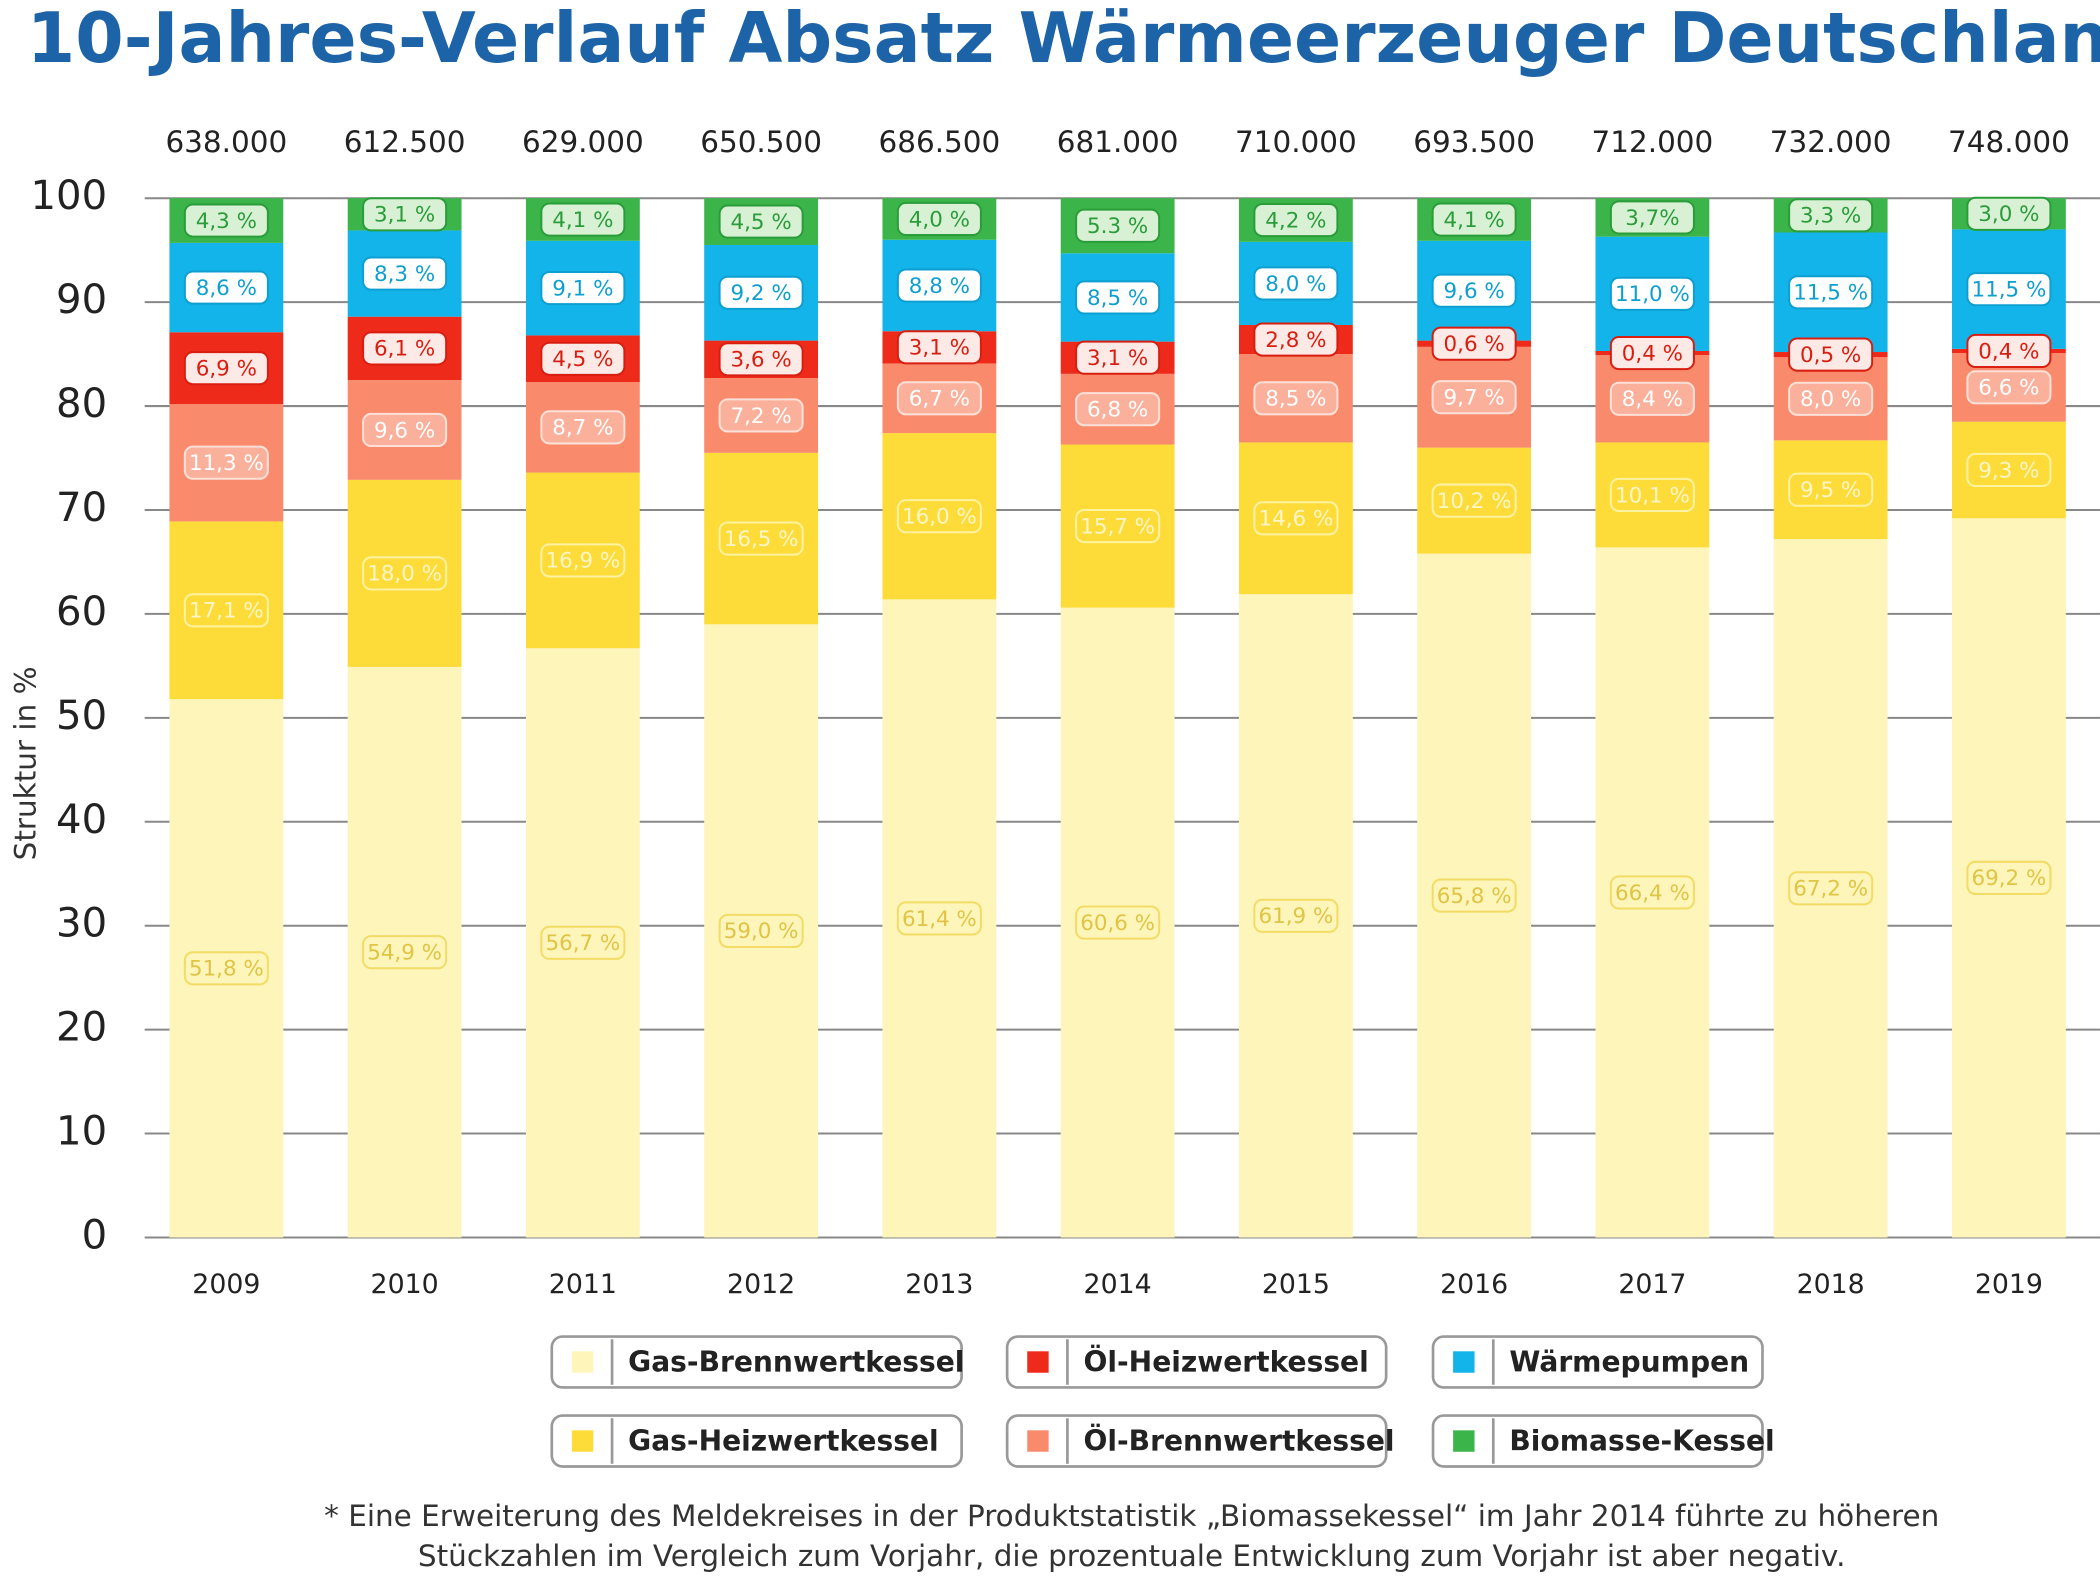 Image resolution: width=2100 pixels, height=1583 pixels. I want to click on total-label: 638.000, so click(226, 142).